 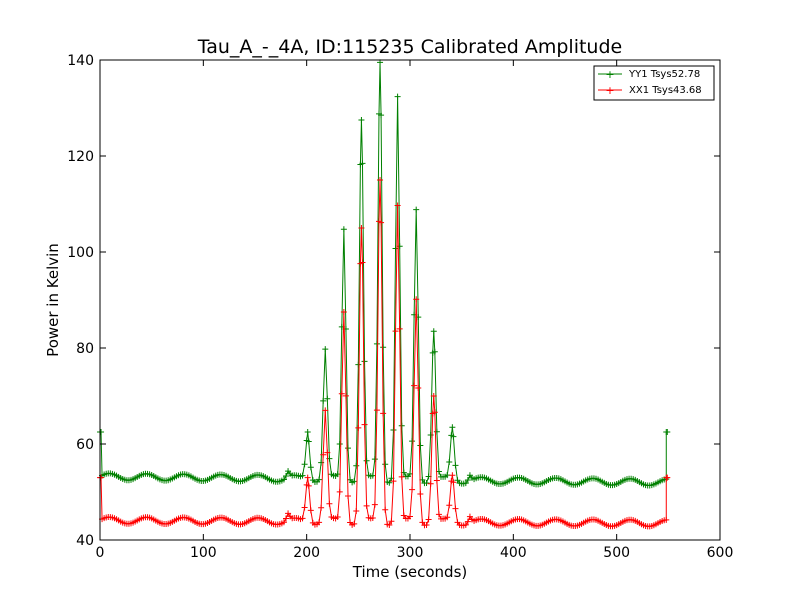 I want to click on x-tick-label: 300, so click(x=410, y=553).